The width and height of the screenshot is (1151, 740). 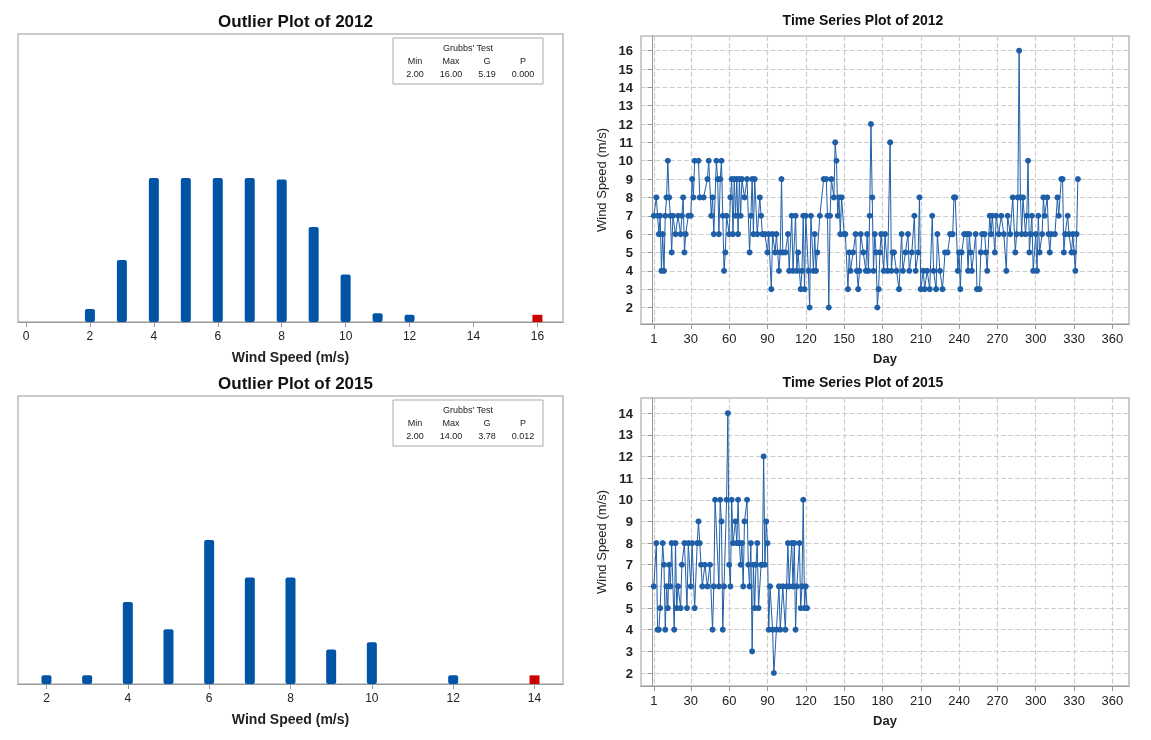 What do you see at coordinates (625, 69) in the screenshot?
I see `y-tick-label: 15` at bounding box center [625, 69].